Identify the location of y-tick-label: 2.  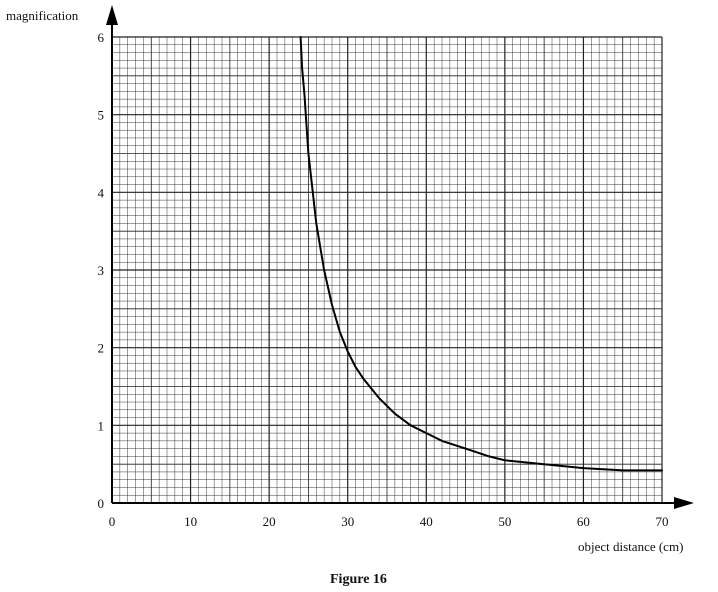
(101, 348).